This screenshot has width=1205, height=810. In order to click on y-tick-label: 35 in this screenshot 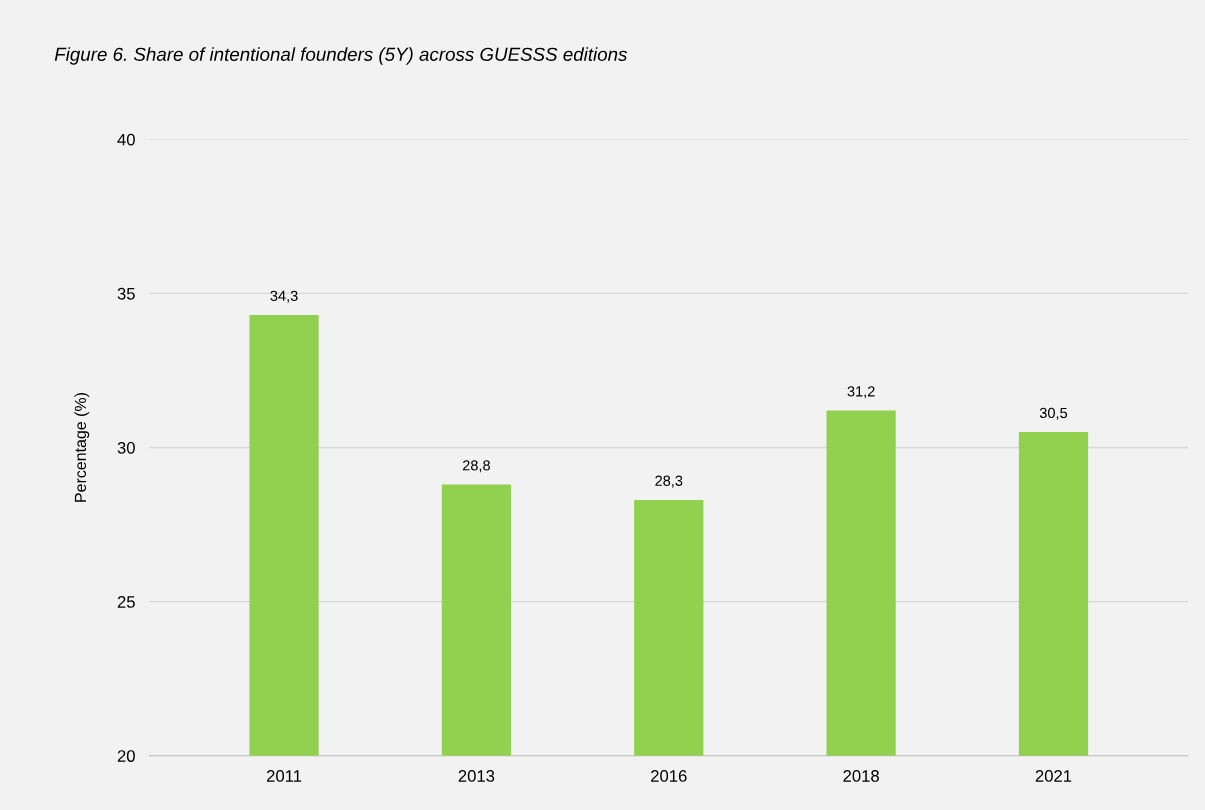, I will do `click(126, 293)`.